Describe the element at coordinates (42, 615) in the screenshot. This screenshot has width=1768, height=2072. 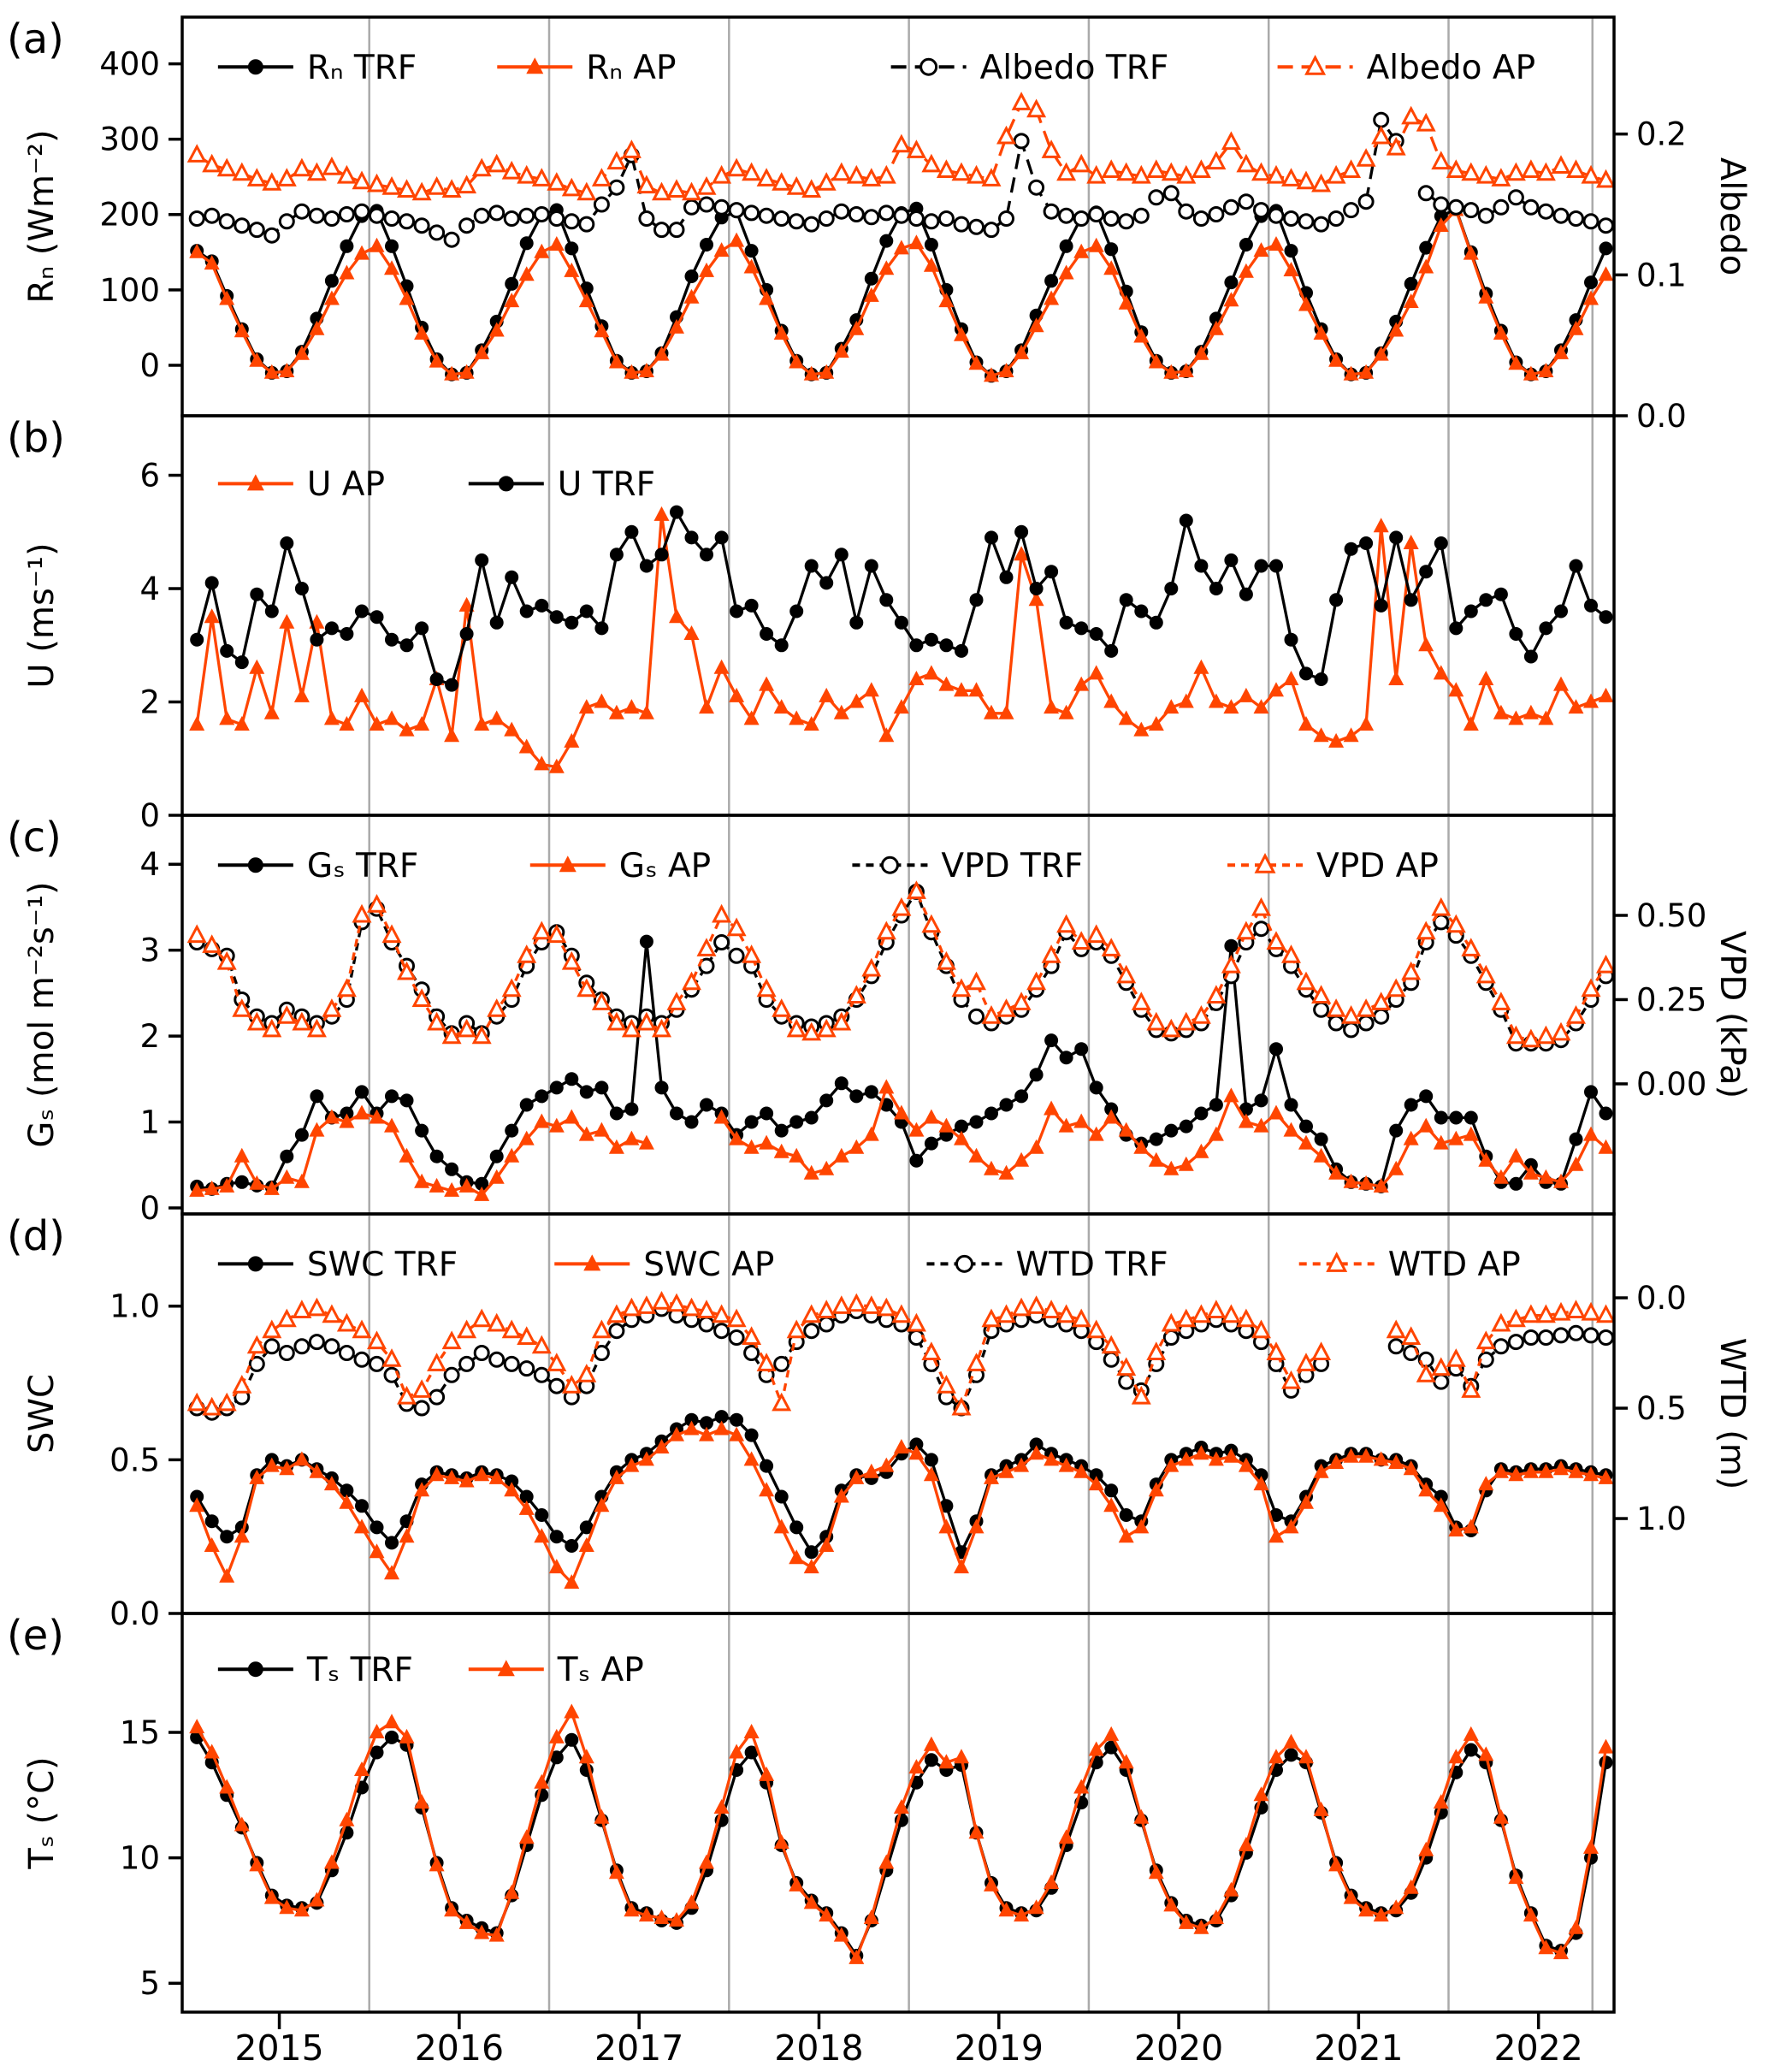
I see `y-axis-label-b: U (ms⁻¹)` at that location.